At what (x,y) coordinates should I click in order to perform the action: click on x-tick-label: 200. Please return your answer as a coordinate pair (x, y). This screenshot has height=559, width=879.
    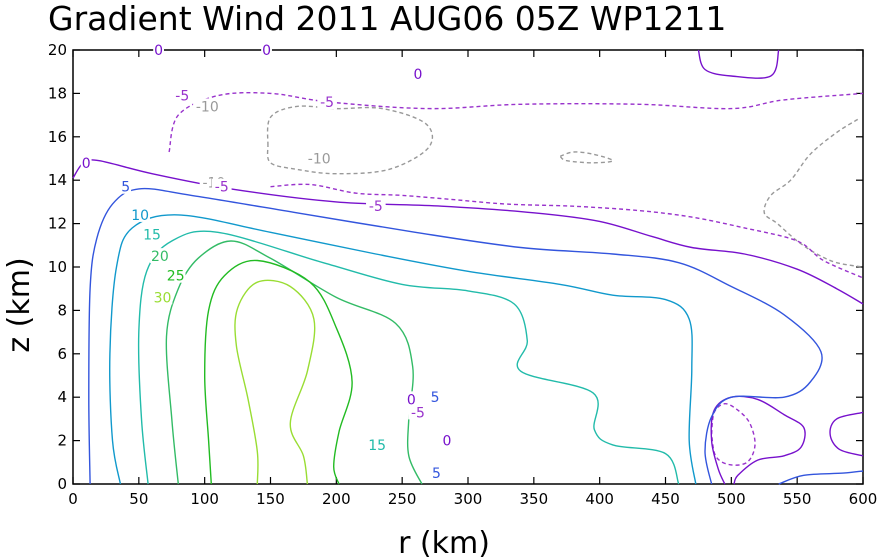
    Looking at the image, I should click on (336, 499).